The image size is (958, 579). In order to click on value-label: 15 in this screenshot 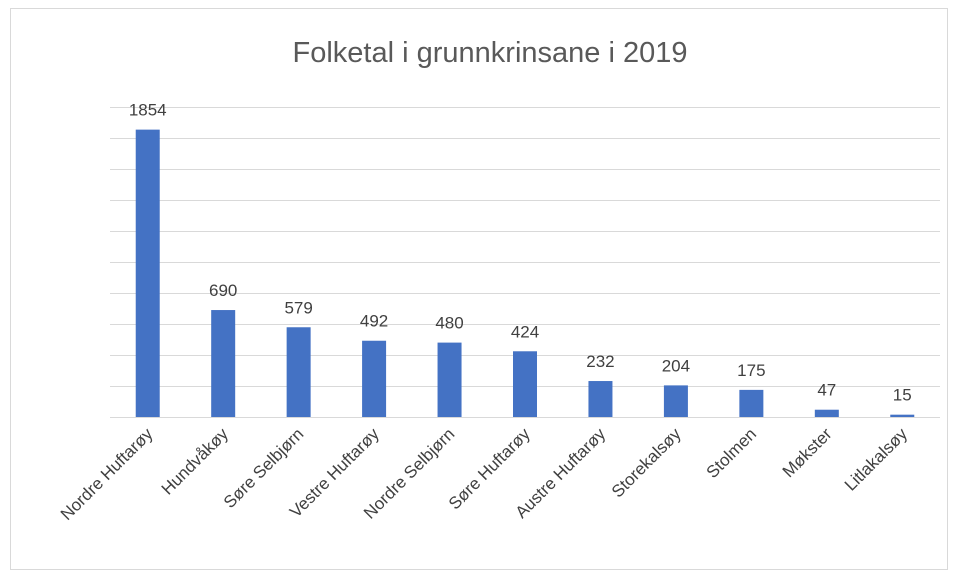, I will do `click(902, 395)`.